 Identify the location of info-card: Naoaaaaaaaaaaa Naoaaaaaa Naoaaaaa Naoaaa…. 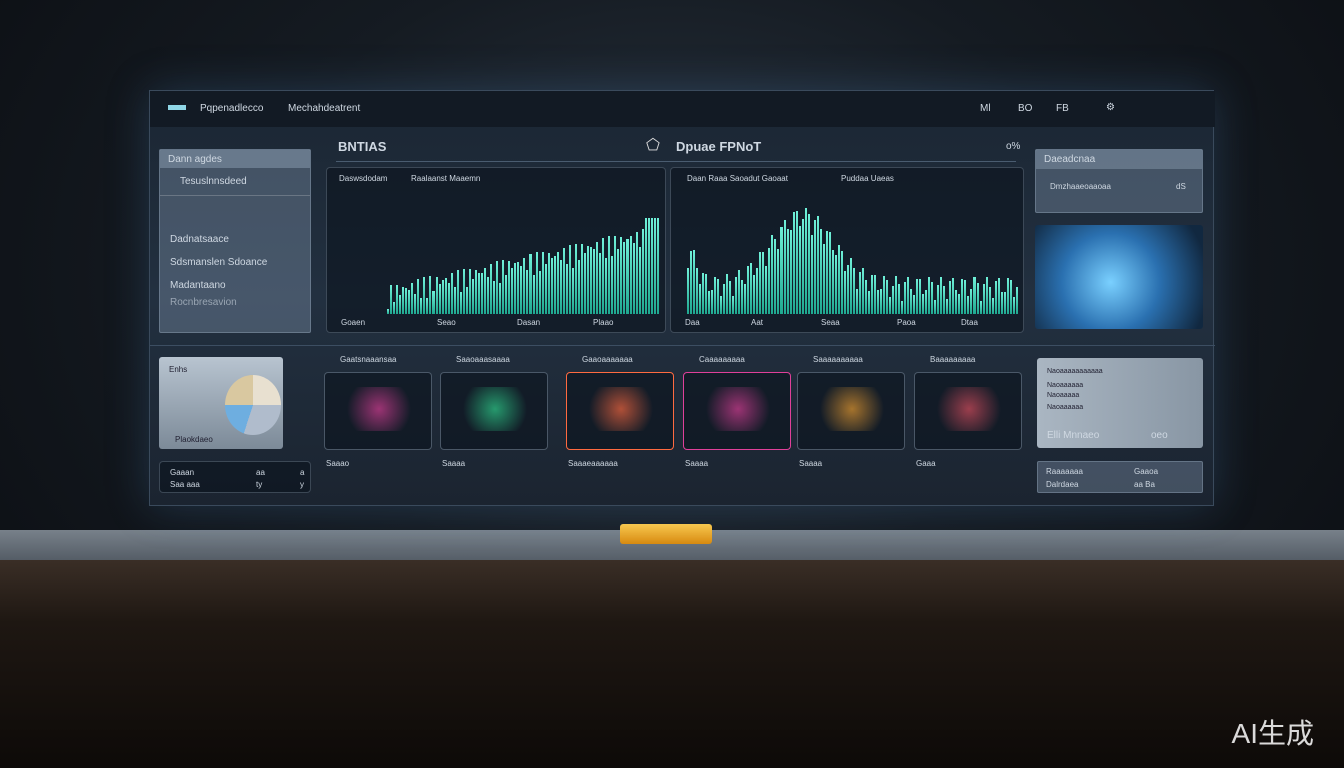
(1120, 403).